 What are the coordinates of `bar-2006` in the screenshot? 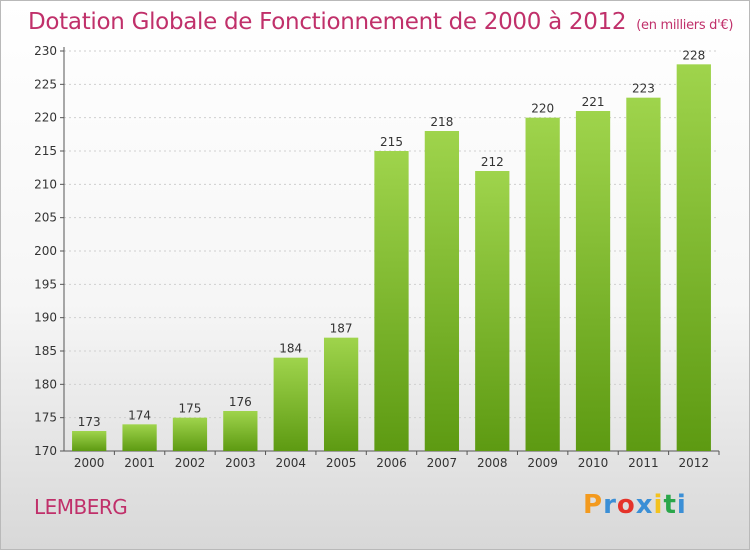 It's located at (391, 301).